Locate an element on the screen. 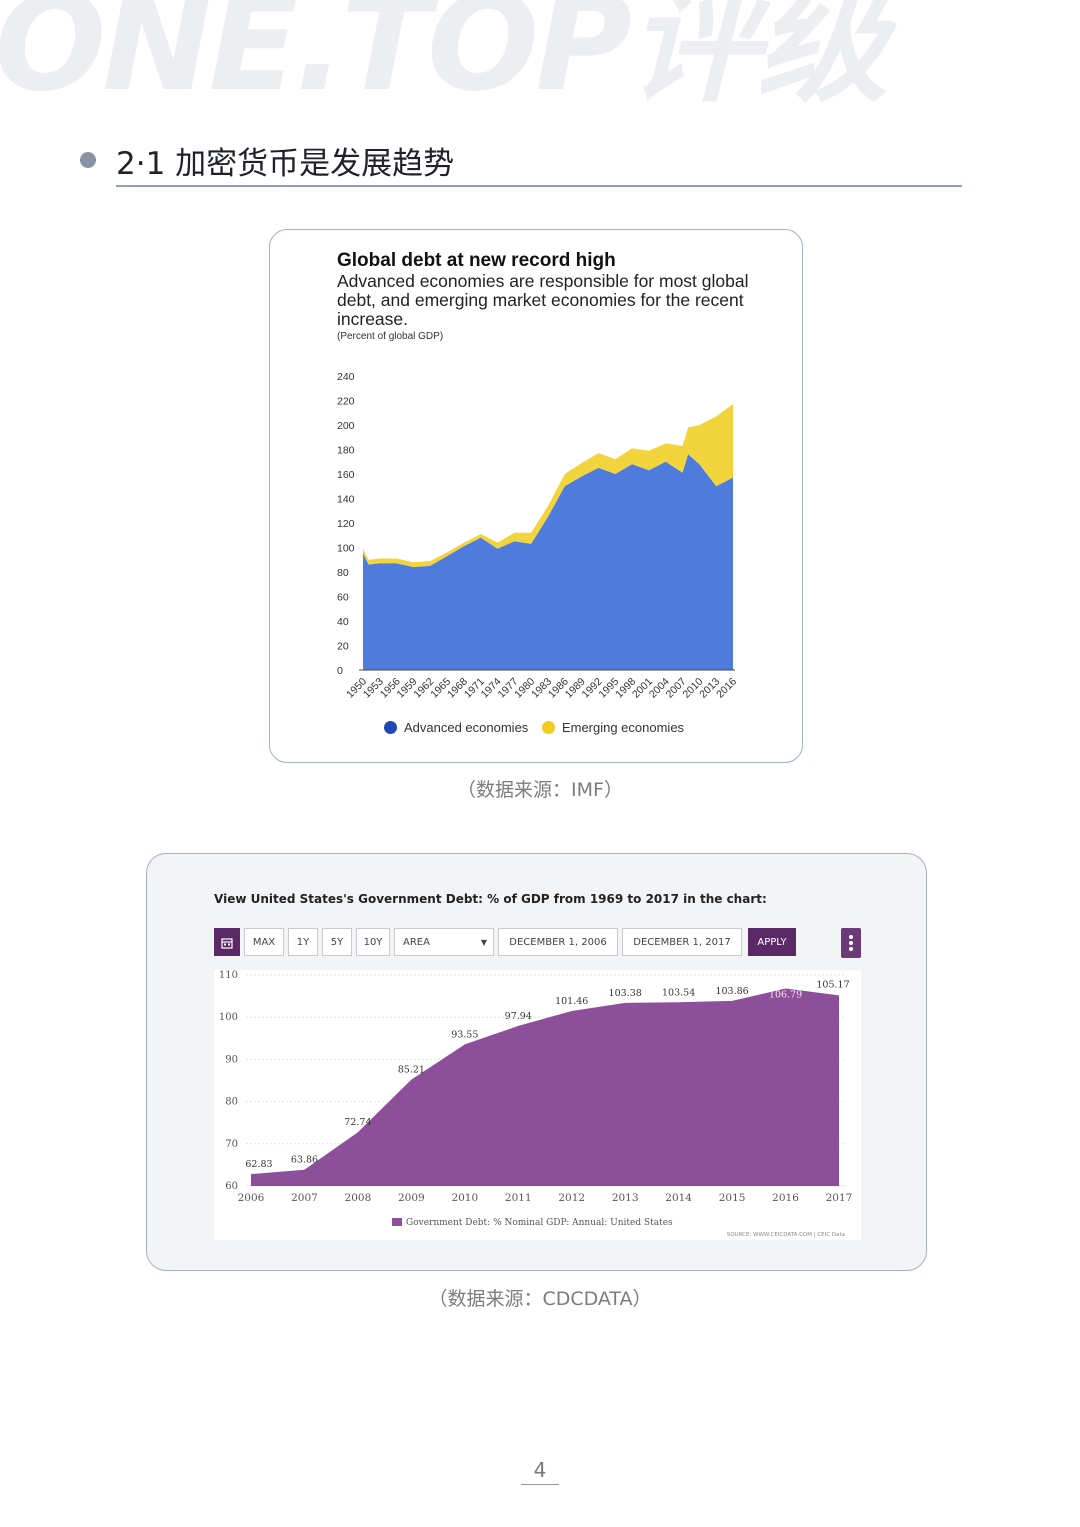  y-tick-label: 0 is located at coordinates (340, 671).